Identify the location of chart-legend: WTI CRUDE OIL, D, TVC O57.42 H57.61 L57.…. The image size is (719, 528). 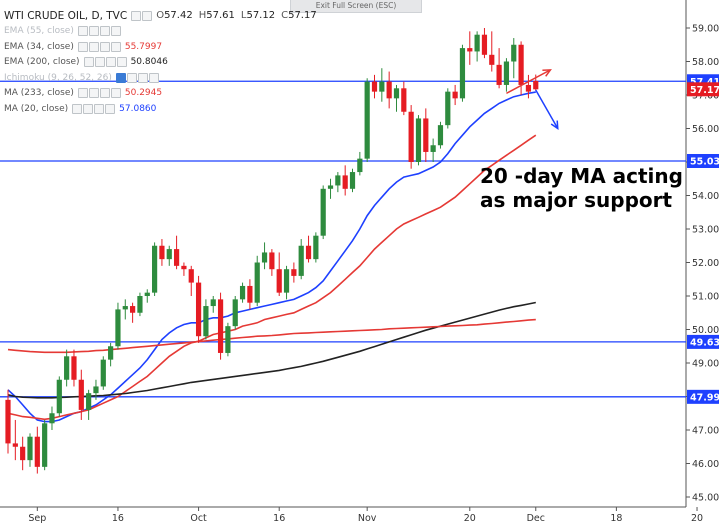
(163, 62).